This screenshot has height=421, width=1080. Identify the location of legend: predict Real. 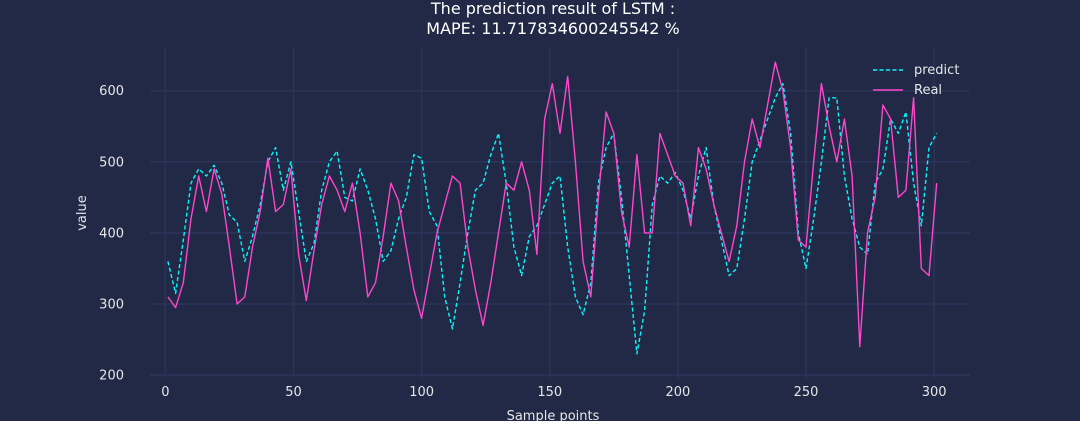
(916, 80).